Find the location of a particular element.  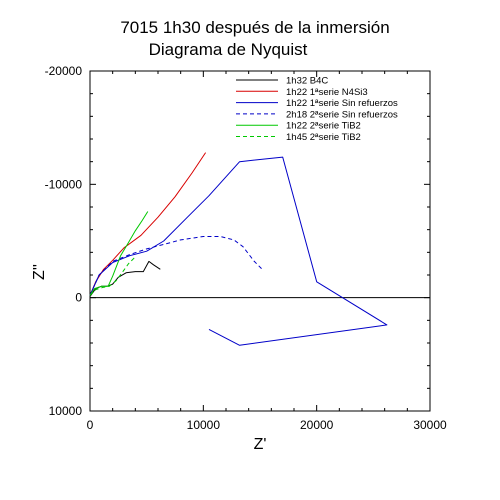

y-axis-label: Z'' is located at coordinates (39, 272).